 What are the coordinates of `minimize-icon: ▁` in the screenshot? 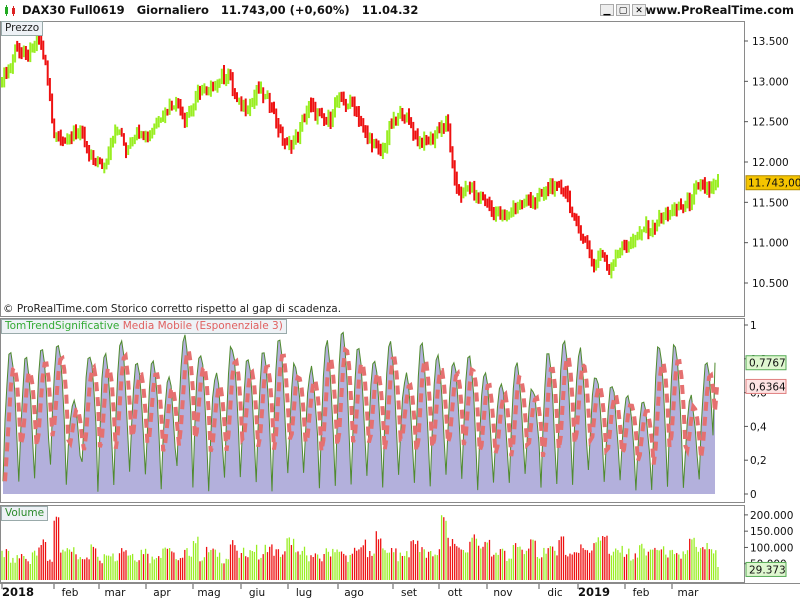 It's located at (607, 10).